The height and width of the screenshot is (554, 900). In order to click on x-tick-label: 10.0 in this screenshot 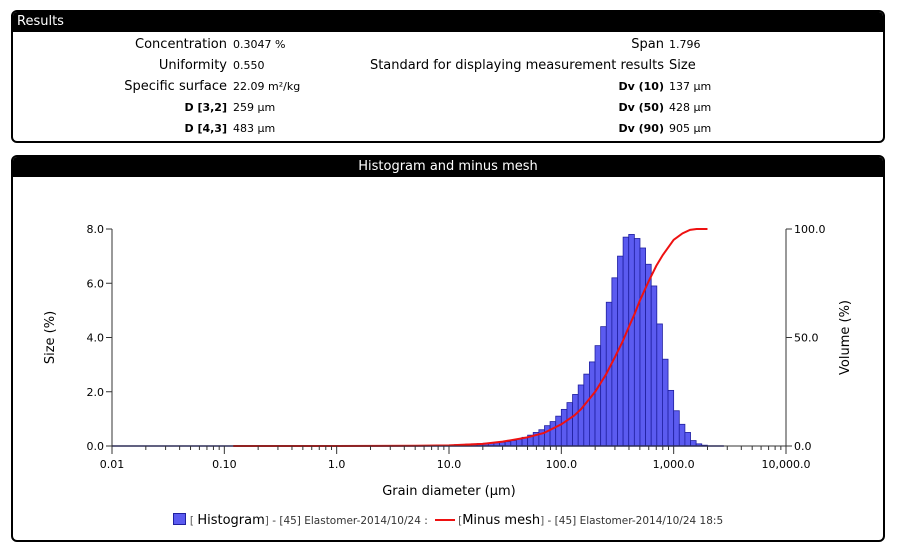, I will do `click(449, 464)`.